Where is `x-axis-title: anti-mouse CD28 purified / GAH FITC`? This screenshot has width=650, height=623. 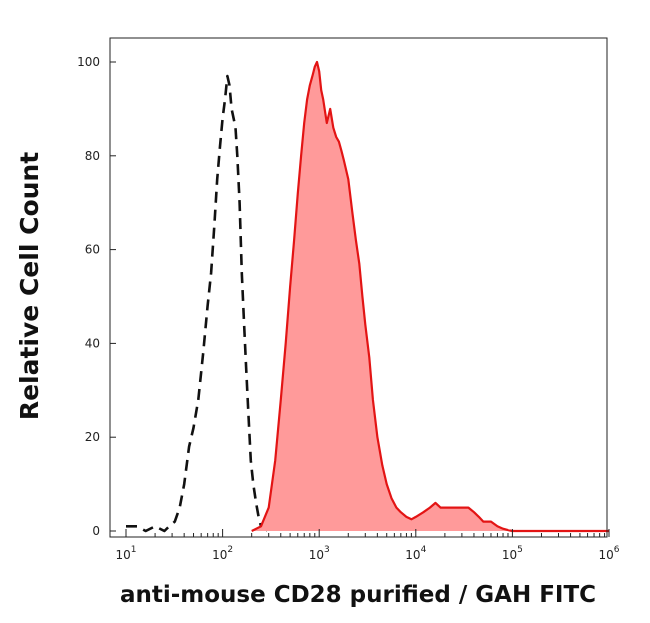
x-axis-title: anti-mouse CD28 purified / GAH FITC is located at coordinates (358, 595).